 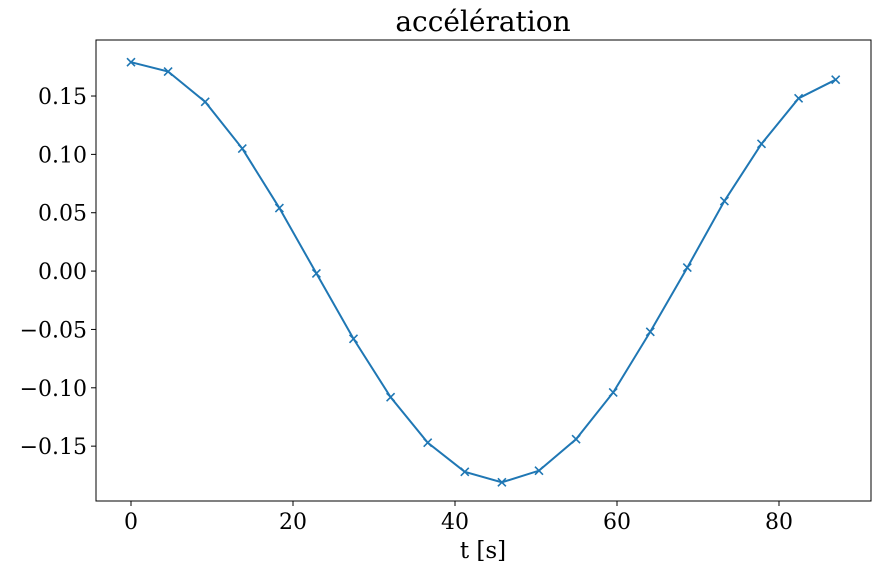 I want to click on chart-title: accélération, so click(x=482, y=21).